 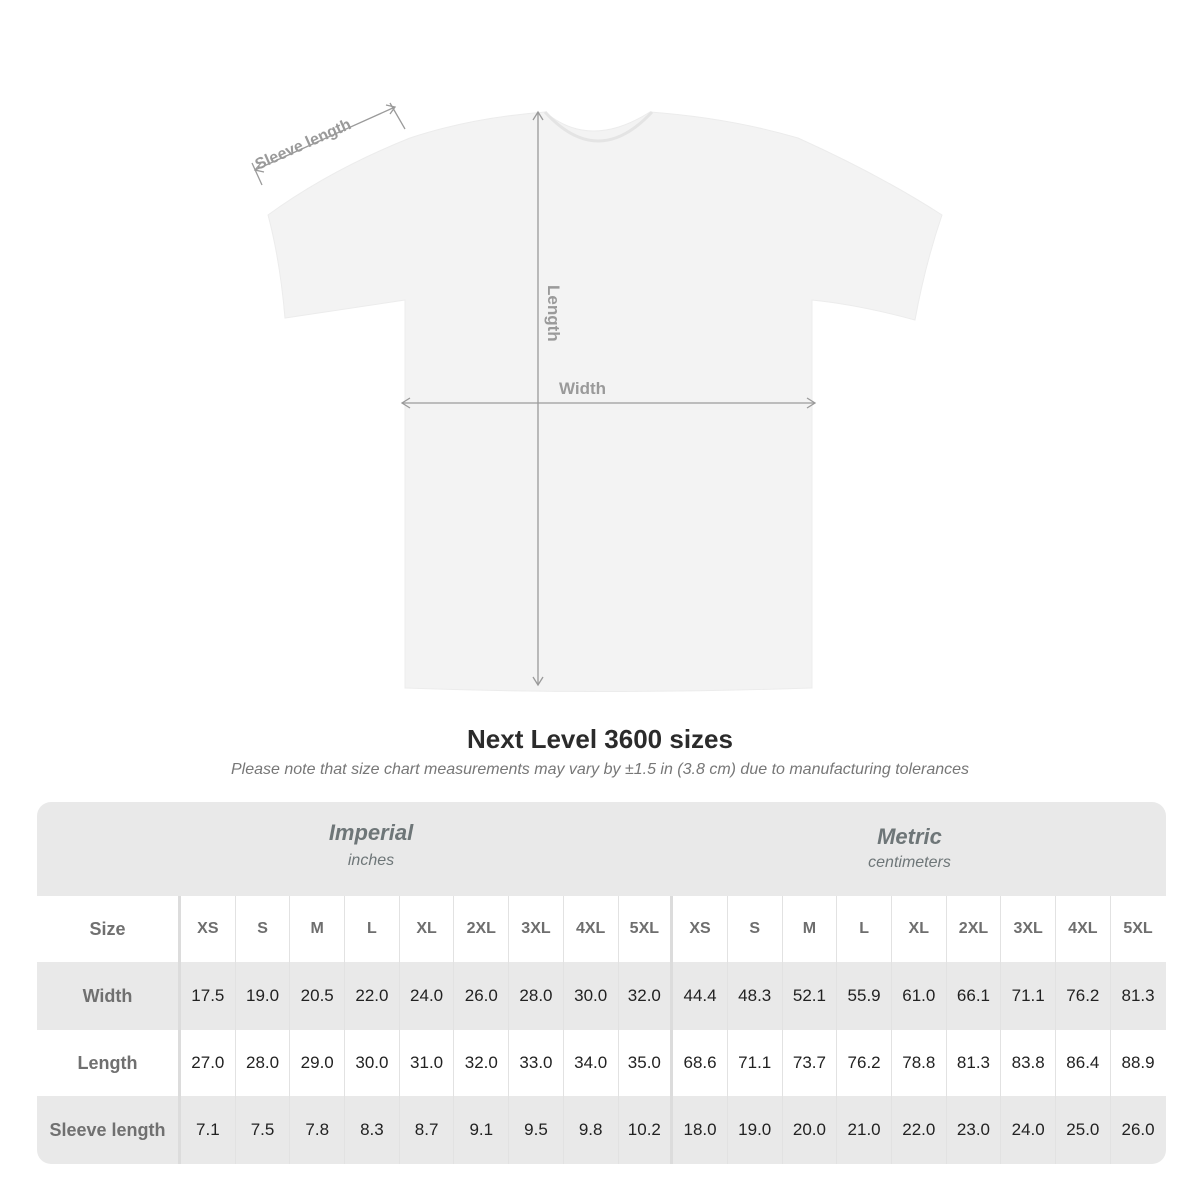 I want to click on value-cell: 73.7, so click(x=810, y=1063).